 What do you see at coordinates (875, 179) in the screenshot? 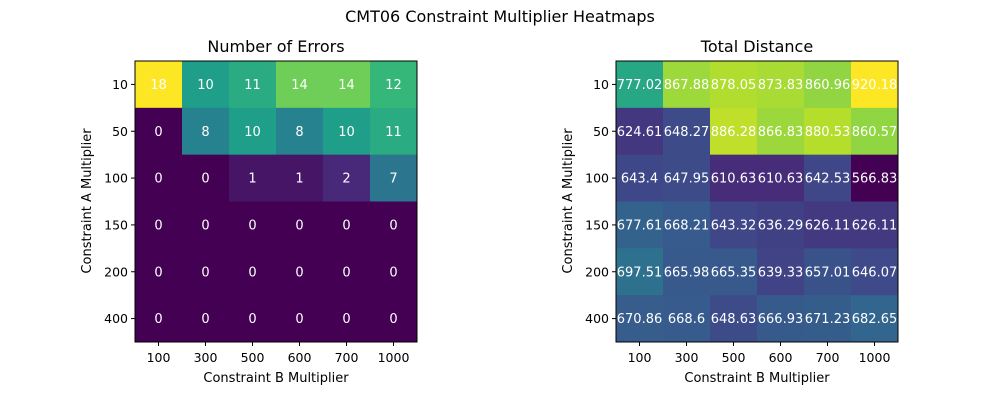
I see `cell-value-label: 566.83` at bounding box center [875, 179].